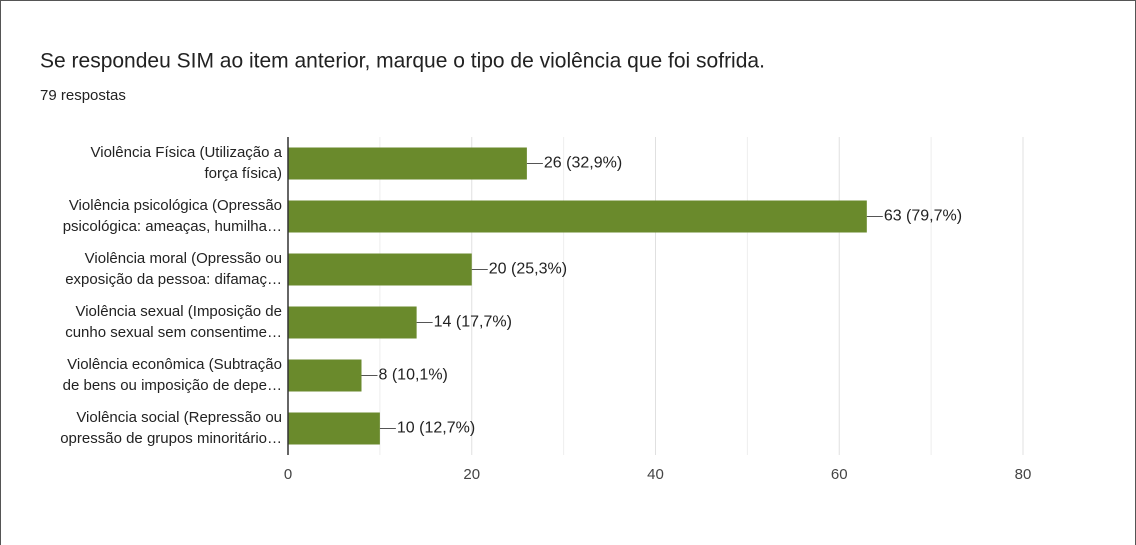 This screenshot has height=545, width=1136. What do you see at coordinates (187, 152) in the screenshot?
I see `y-tick-label: Violência Física (Utilização a` at bounding box center [187, 152].